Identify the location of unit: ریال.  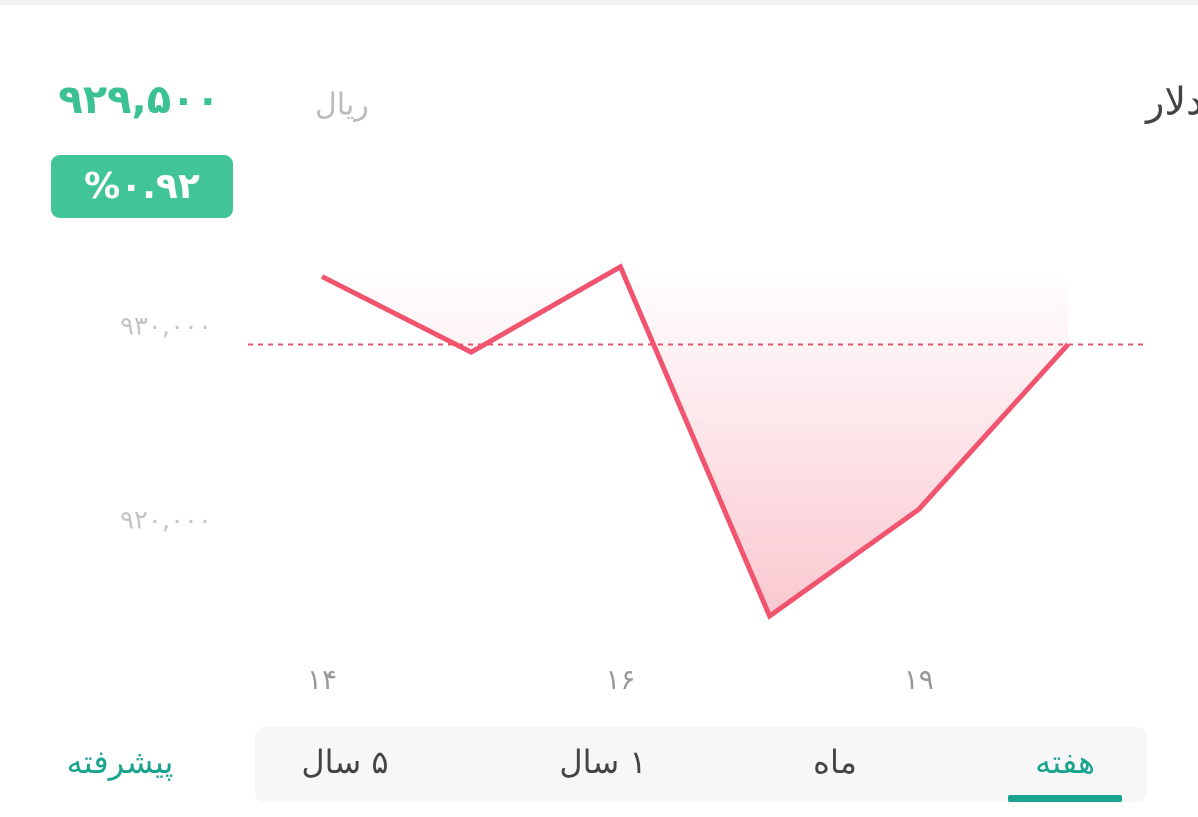
(342, 105).